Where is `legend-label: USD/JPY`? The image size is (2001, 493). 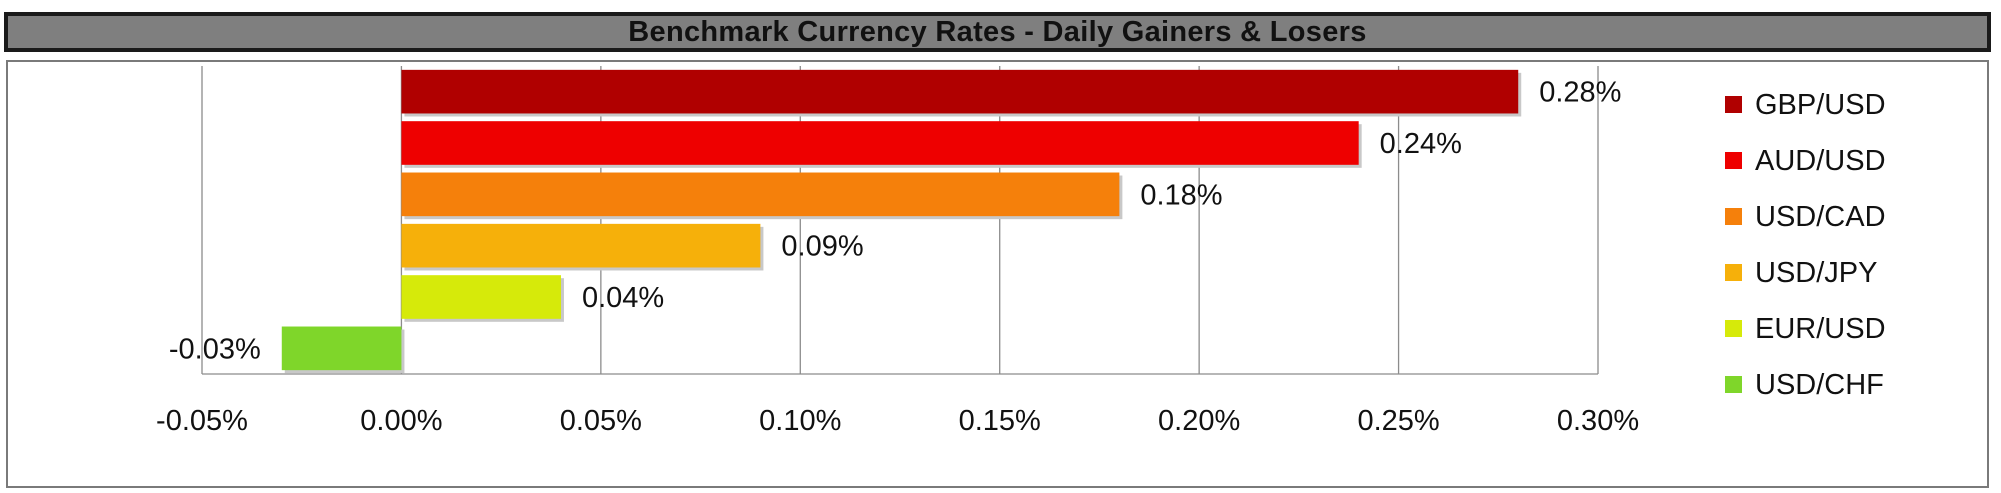
legend-label: USD/JPY is located at coordinates (1816, 273).